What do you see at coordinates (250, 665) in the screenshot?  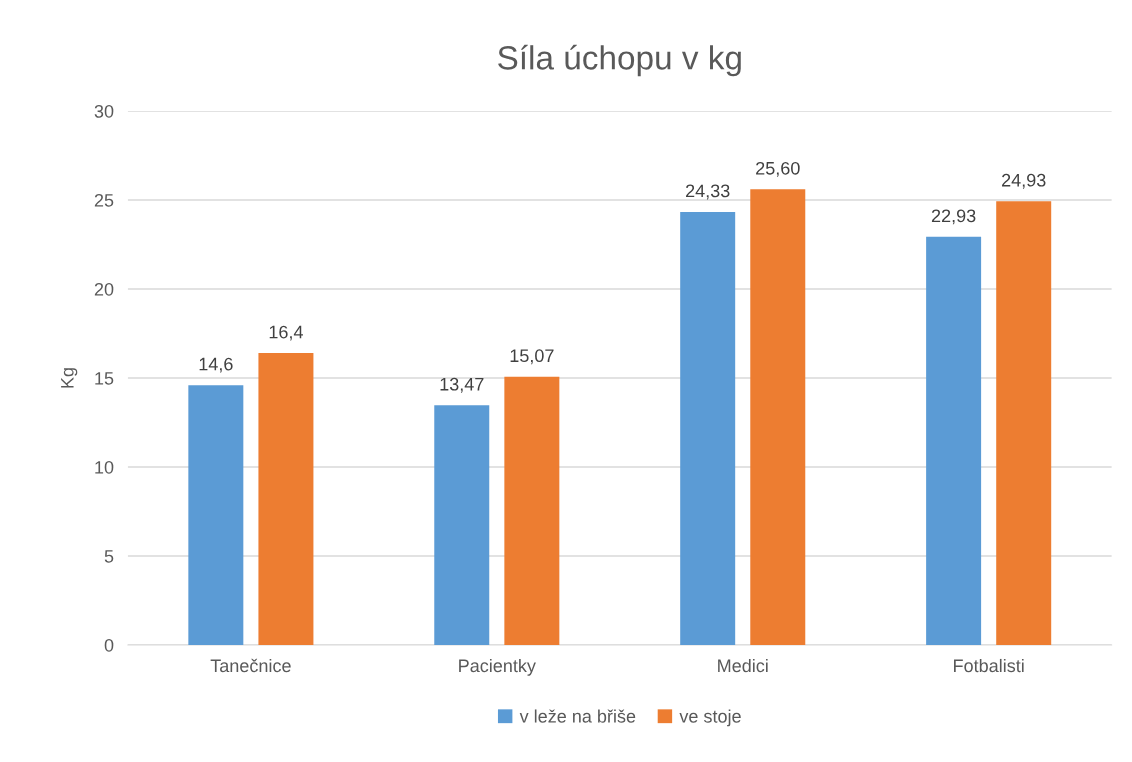 I see `x-tick-label: Tanečnice` at bounding box center [250, 665].